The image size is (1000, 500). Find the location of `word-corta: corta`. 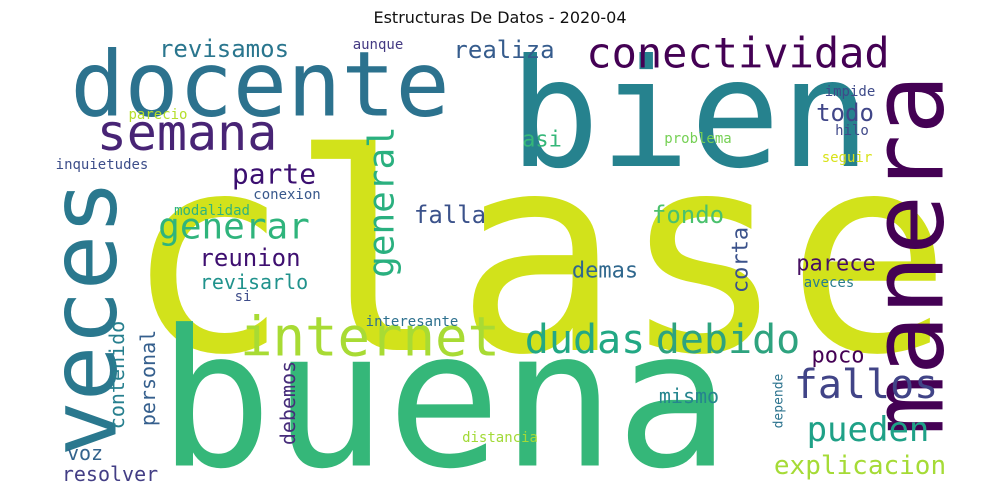

word-corta: corta is located at coordinates (741, 260).